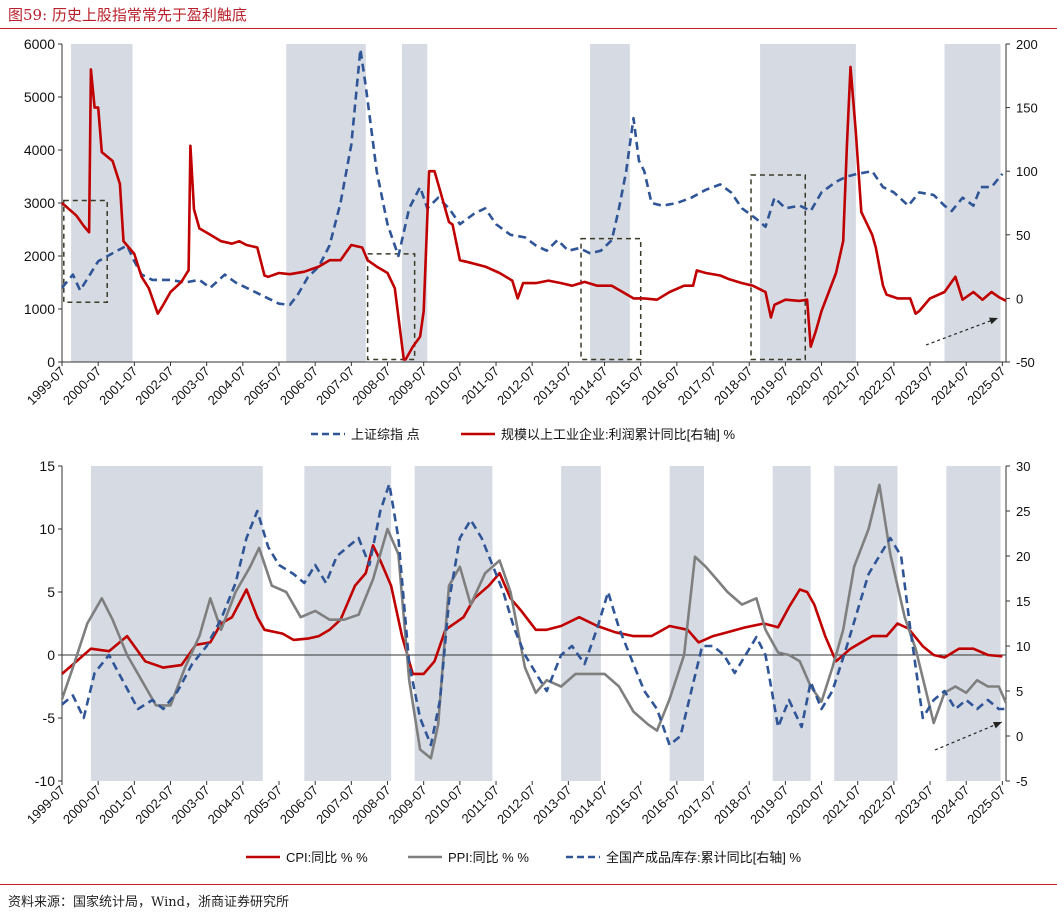 Image resolution: width=1057 pixels, height=916 pixels. What do you see at coordinates (1027, 44) in the screenshot?
I see `y-right-tick-label: 200` at bounding box center [1027, 44].